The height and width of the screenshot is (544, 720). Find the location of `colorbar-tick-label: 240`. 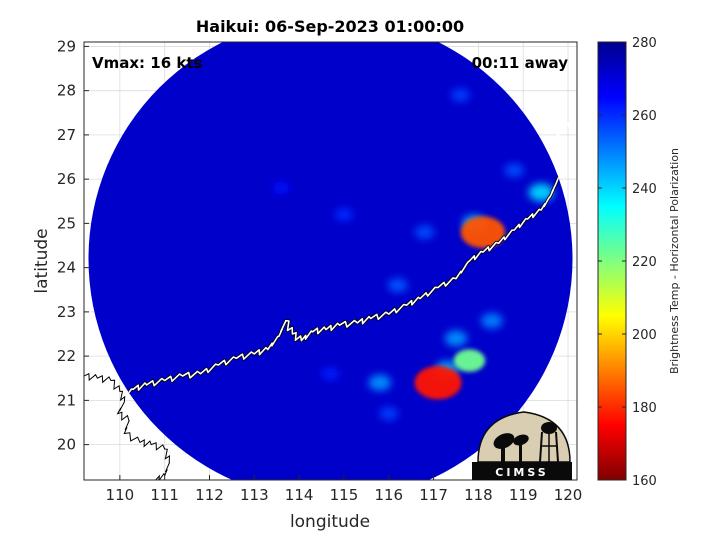

colorbar-tick-label: 240 is located at coordinates (644, 189).